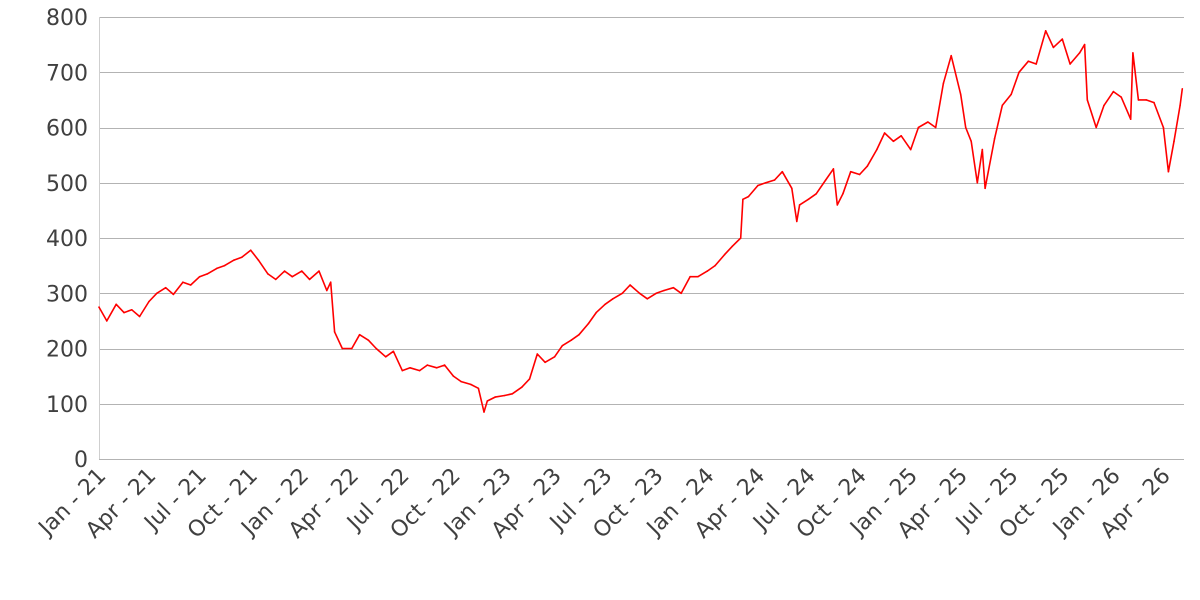 The height and width of the screenshot is (600, 1200). I want to click on y-axis: 0 100 200 300 400 500 600 700 800, so click(67, 239).